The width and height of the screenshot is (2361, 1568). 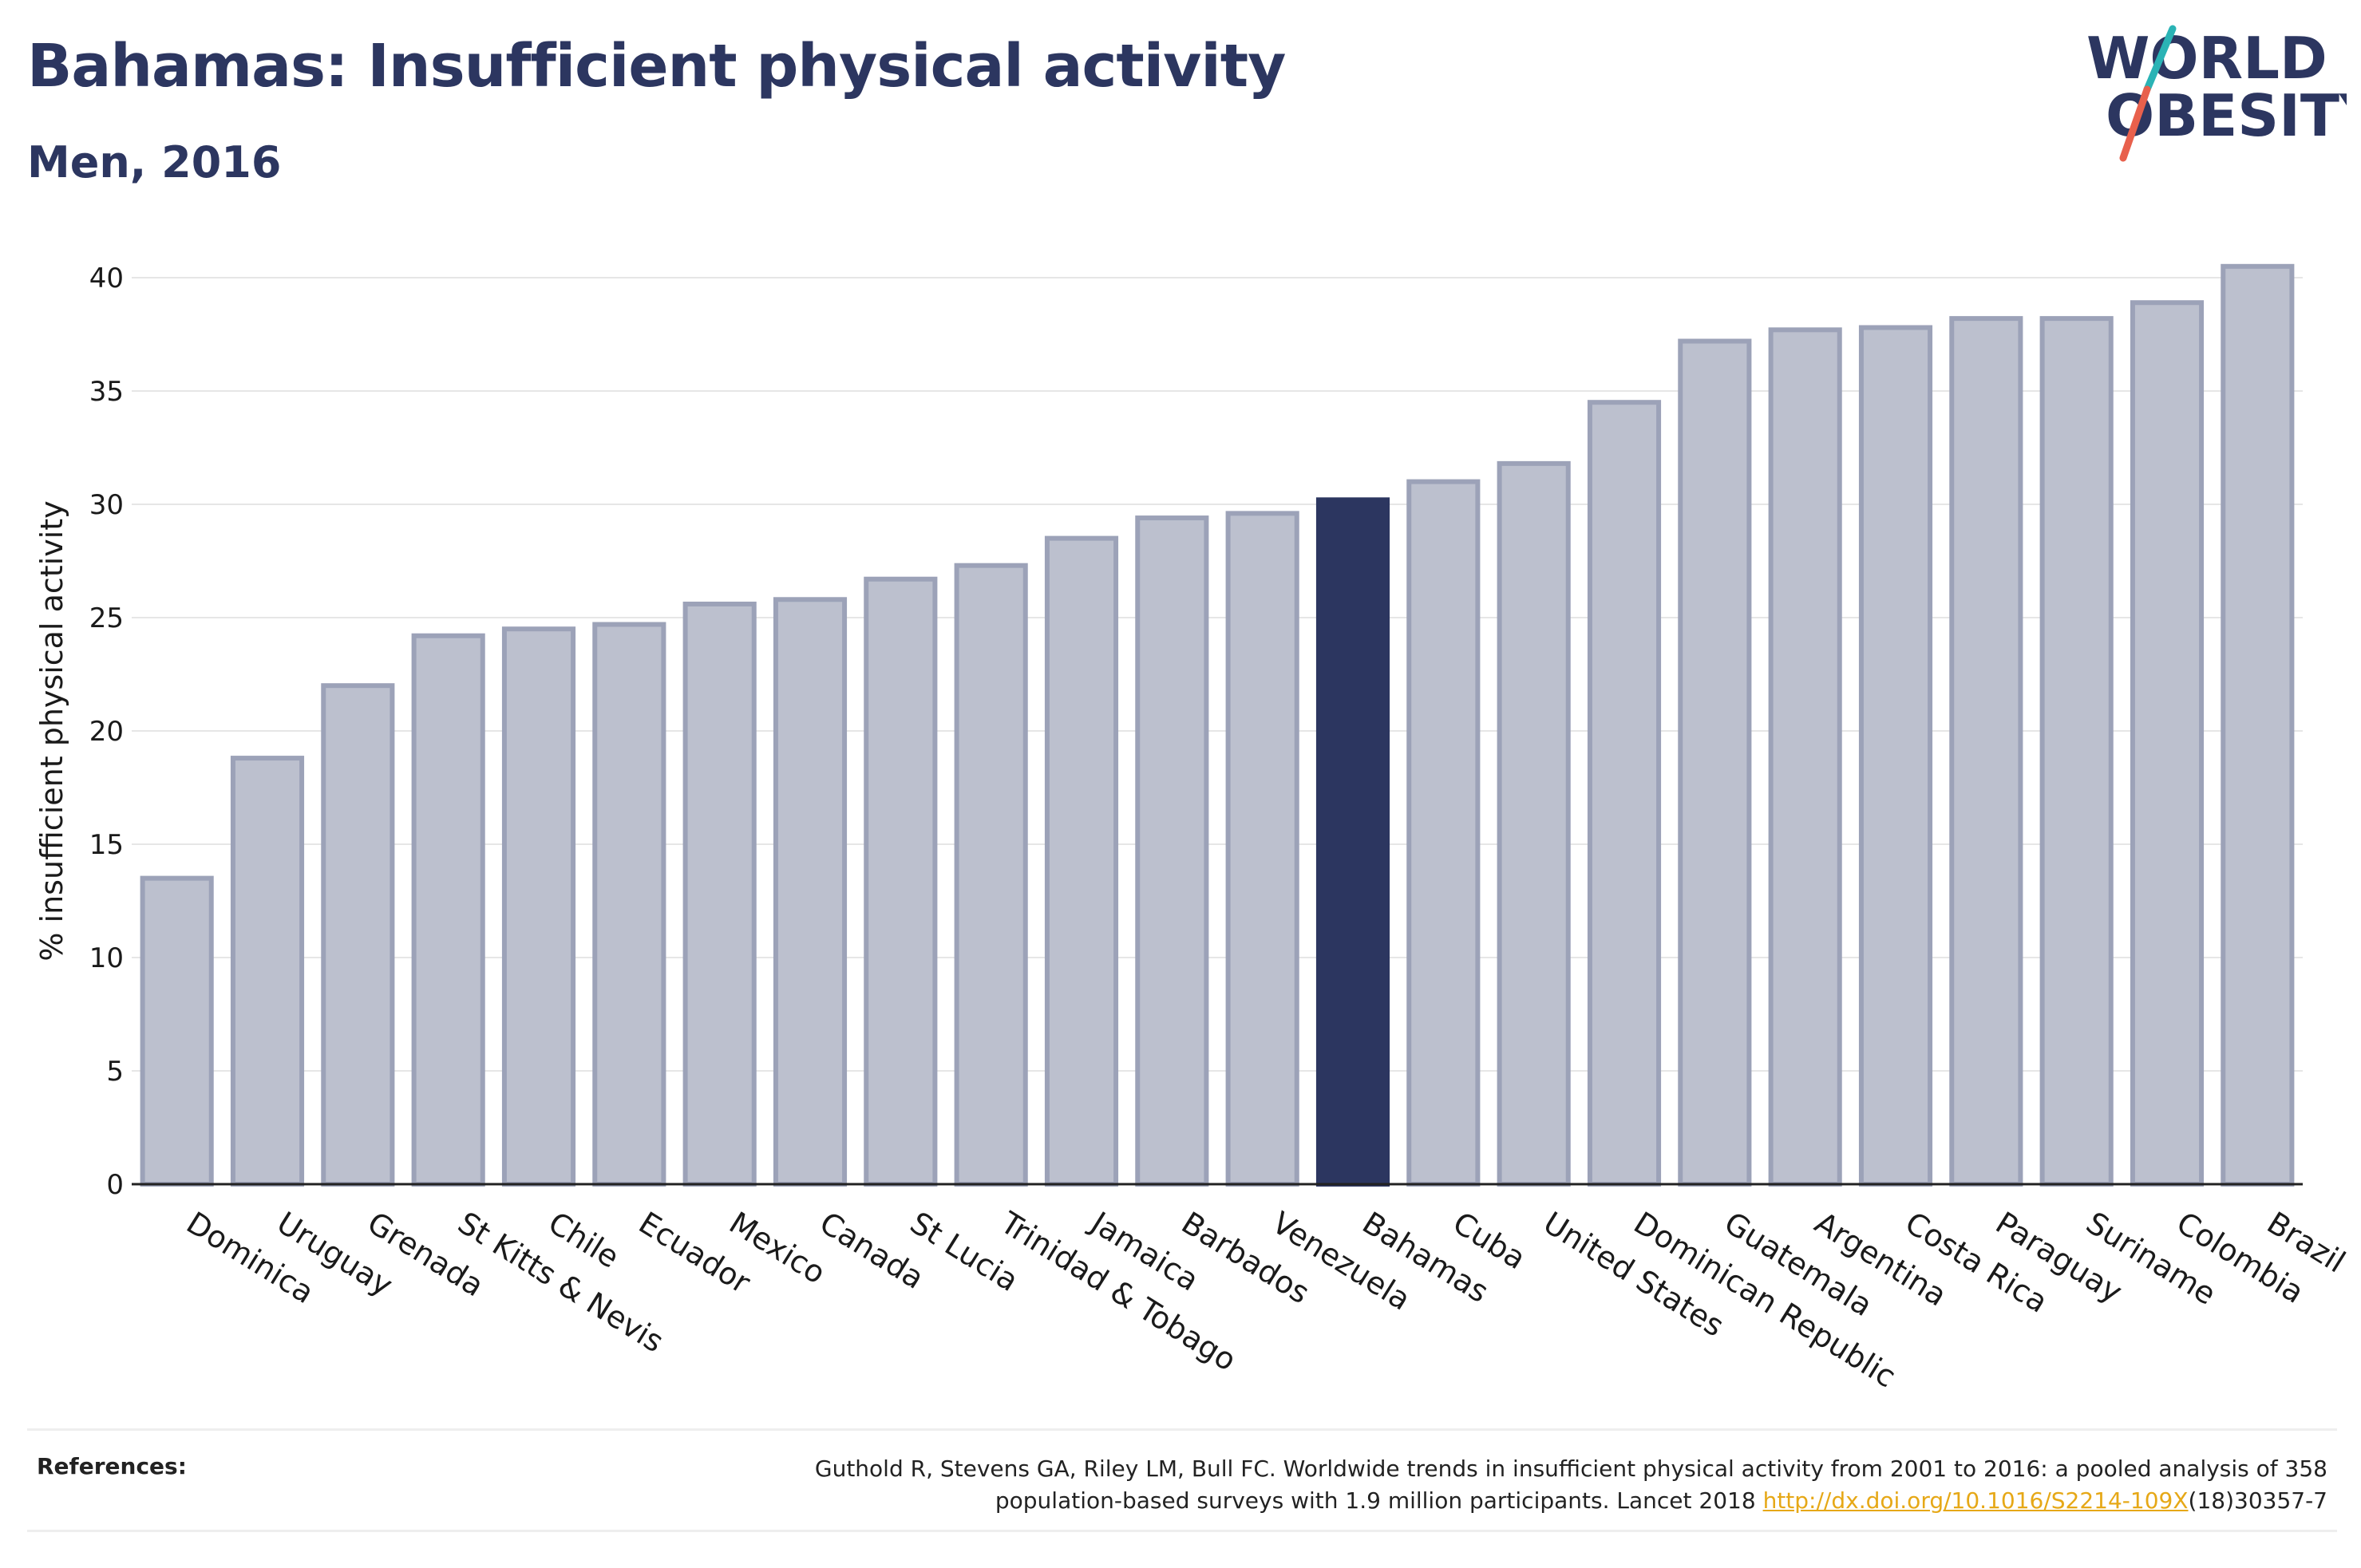 What do you see at coordinates (2257, 1500) in the screenshot?
I see `reference-doi-suffix: (18)30357-7` at bounding box center [2257, 1500].